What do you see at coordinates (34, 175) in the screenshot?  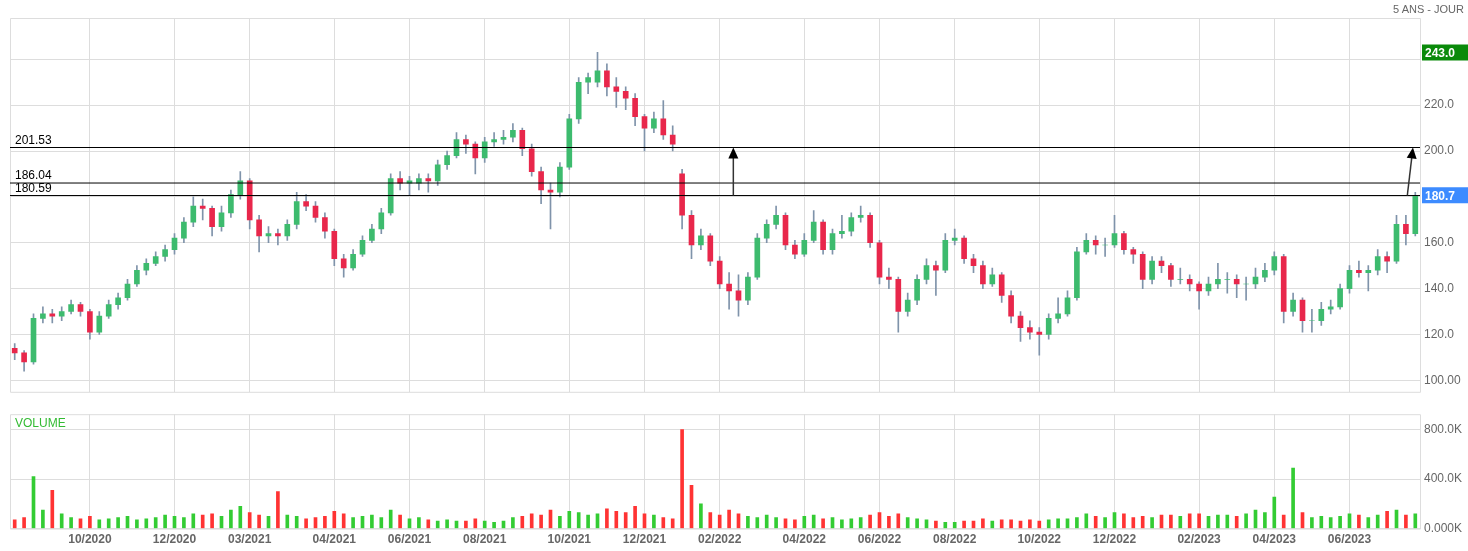 I see `ref-line-label: 186.04` at bounding box center [34, 175].